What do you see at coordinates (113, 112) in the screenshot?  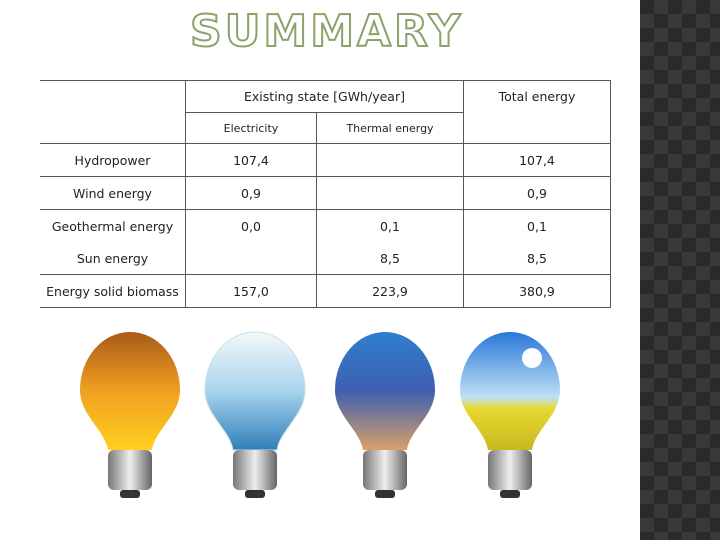 I see `corner-cell` at bounding box center [113, 112].